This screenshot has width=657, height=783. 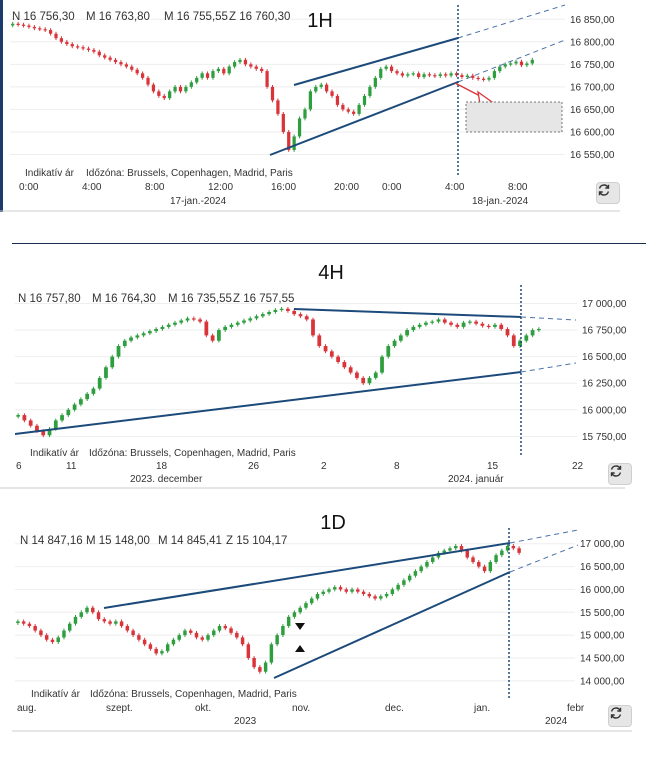 I want to click on x-tick: febr, so click(x=576, y=708).